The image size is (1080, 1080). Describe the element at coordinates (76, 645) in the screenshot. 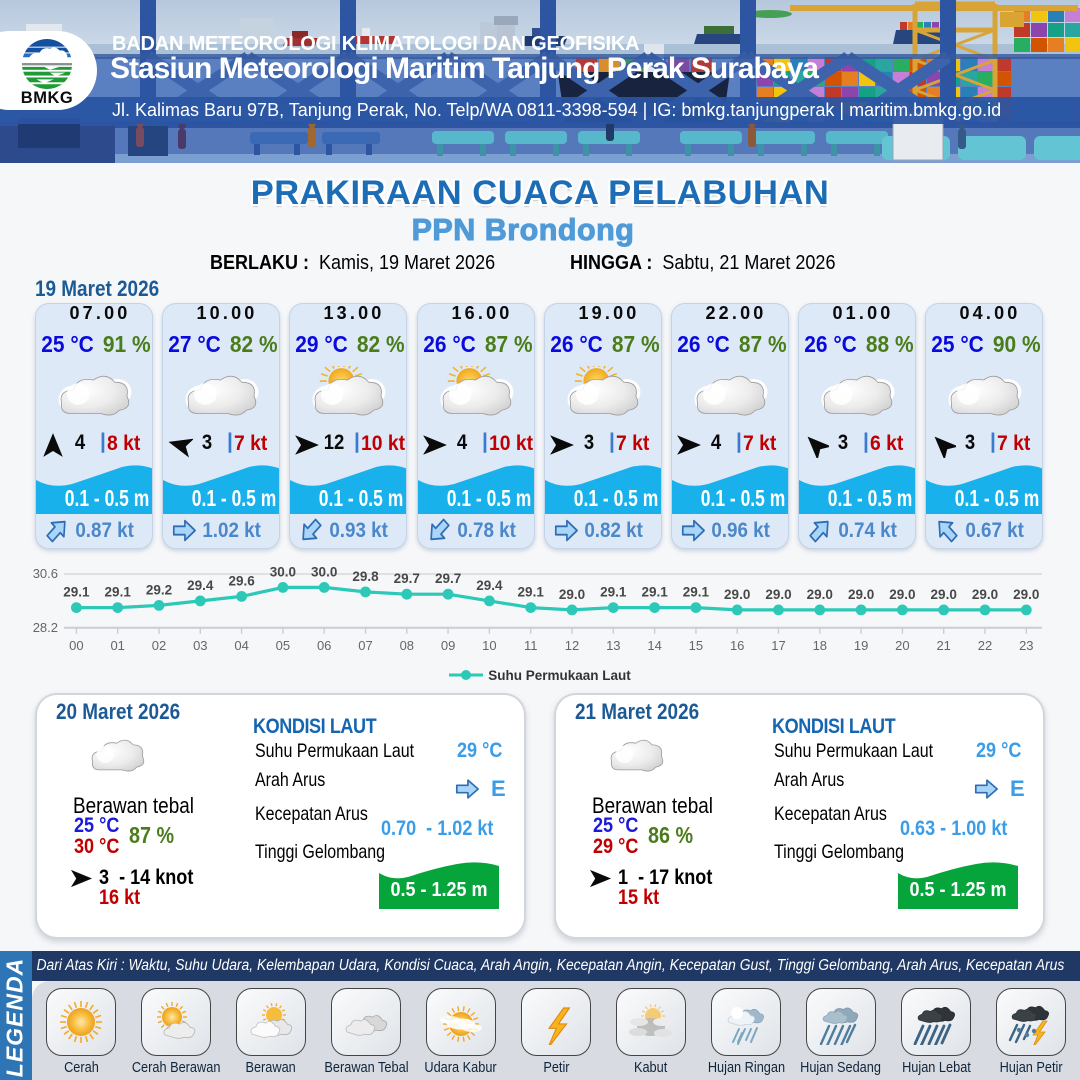

I see `svg-text: 00` at that location.